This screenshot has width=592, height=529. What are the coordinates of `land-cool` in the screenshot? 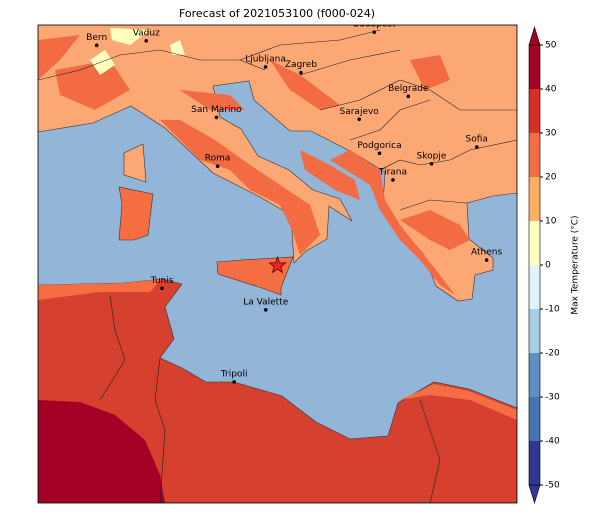 It's located at (137, 51).